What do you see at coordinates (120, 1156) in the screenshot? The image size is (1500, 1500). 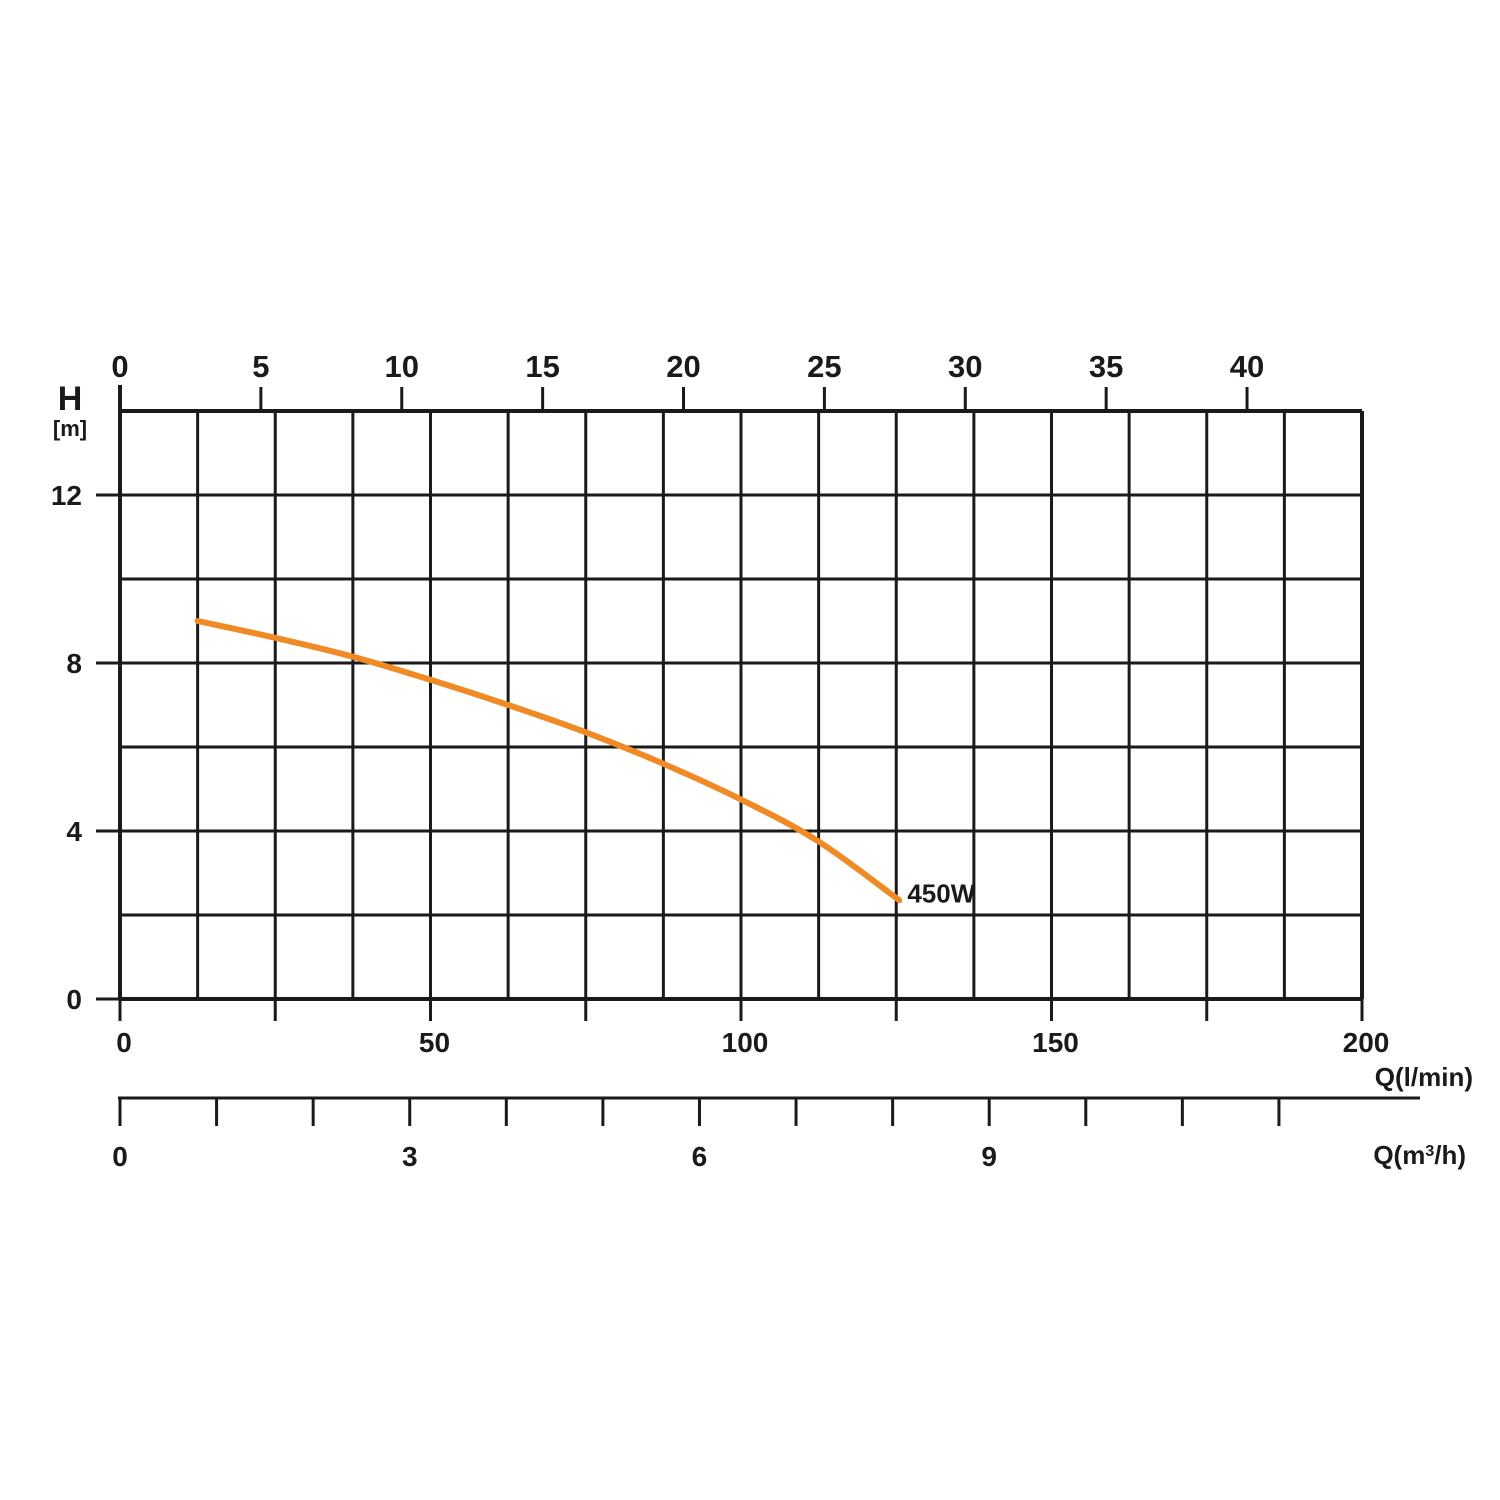 I see `secondary-x-tick-label: 0` at bounding box center [120, 1156].